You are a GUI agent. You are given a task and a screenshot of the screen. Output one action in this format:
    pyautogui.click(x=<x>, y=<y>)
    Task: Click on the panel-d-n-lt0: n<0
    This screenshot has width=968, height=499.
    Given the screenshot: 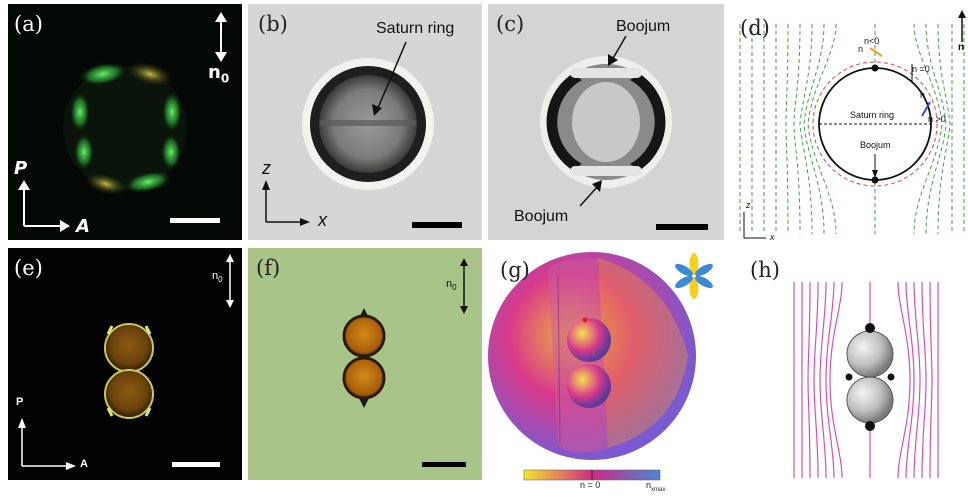 What is the action you would take?
    pyautogui.click(x=872, y=41)
    